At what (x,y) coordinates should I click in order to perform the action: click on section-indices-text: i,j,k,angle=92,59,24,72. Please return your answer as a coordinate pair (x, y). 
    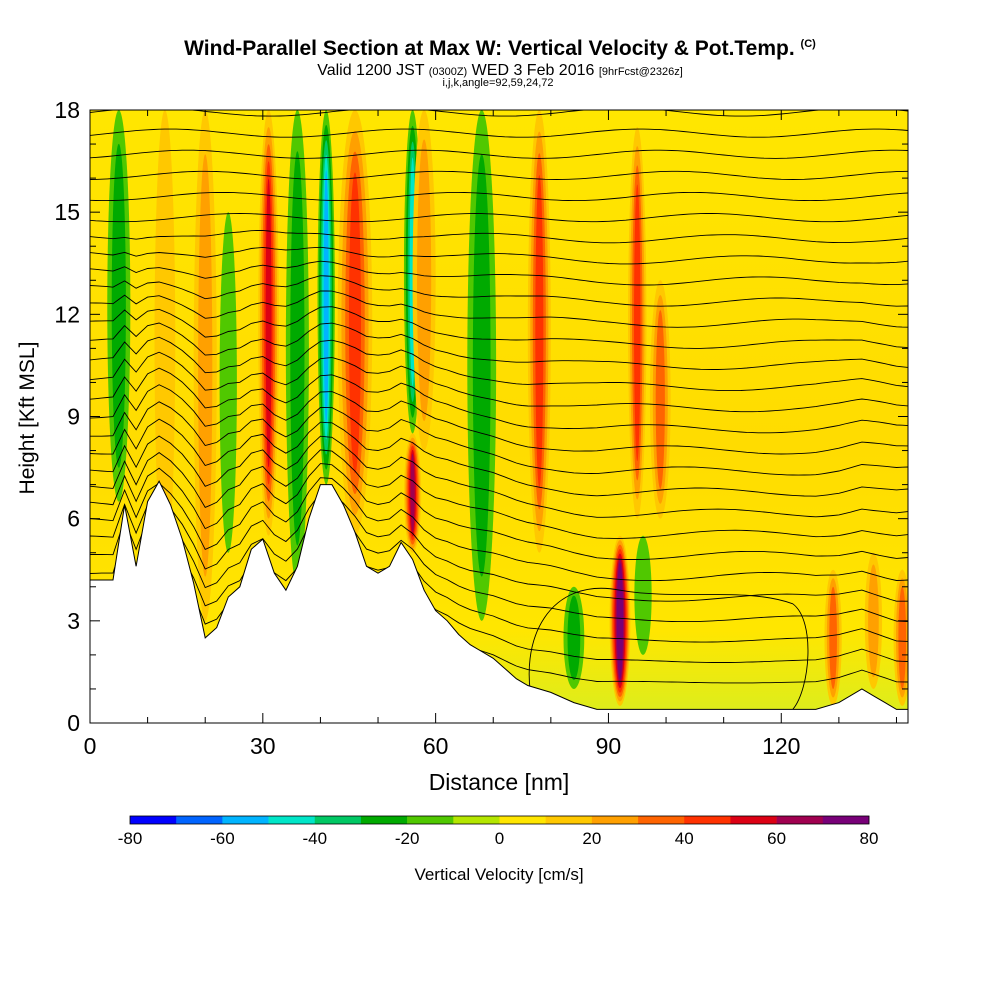
    Looking at the image, I should click on (498, 83).